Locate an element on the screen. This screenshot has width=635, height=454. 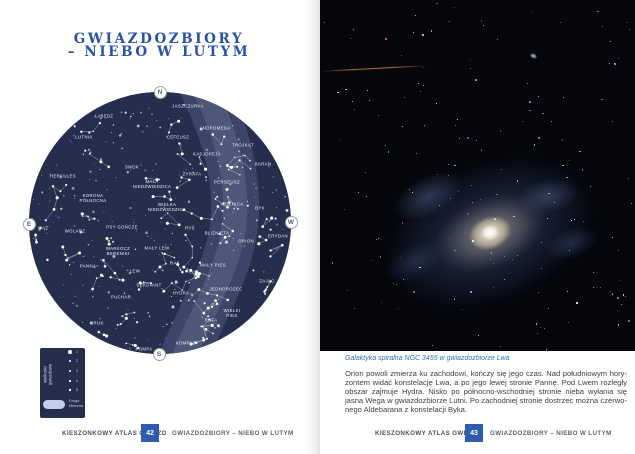
constellation-label: JEDNOROŻEC is located at coordinates (226, 289).